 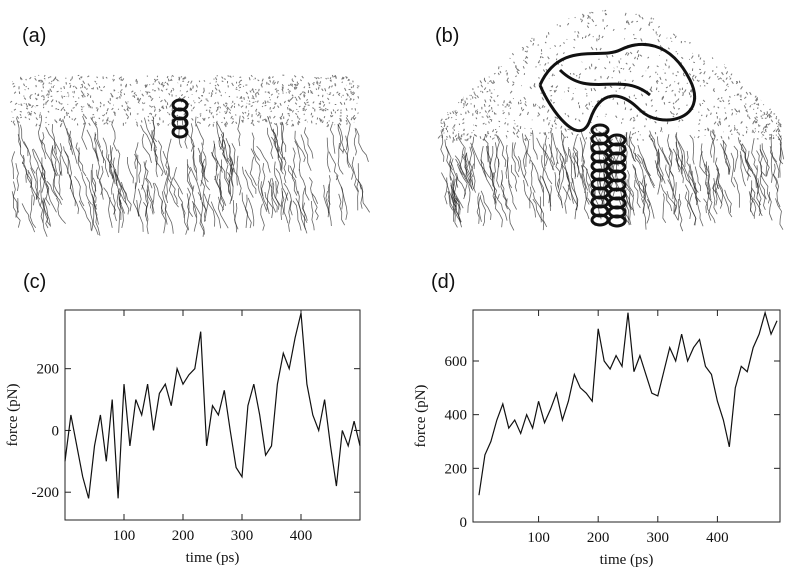 I want to click on y-tick-label: 0, so click(x=464, y=523).